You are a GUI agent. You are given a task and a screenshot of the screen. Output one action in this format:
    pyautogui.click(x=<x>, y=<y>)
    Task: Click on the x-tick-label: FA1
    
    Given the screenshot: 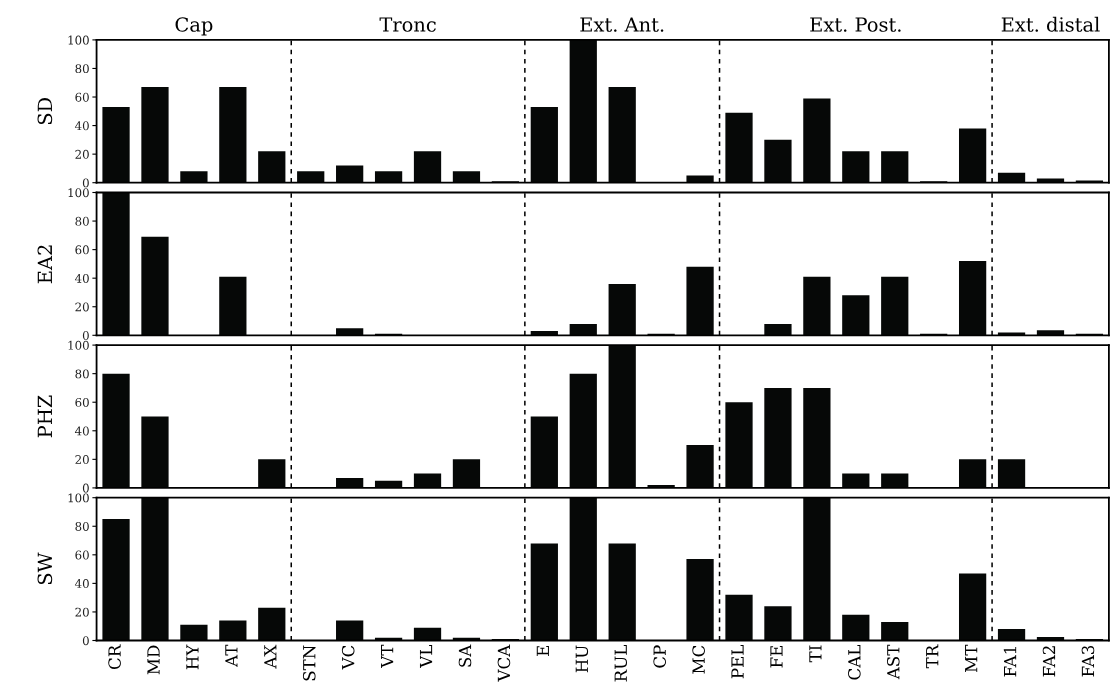 What is the action you would take?
    pyautogui.click(x=1010, y=662)
    